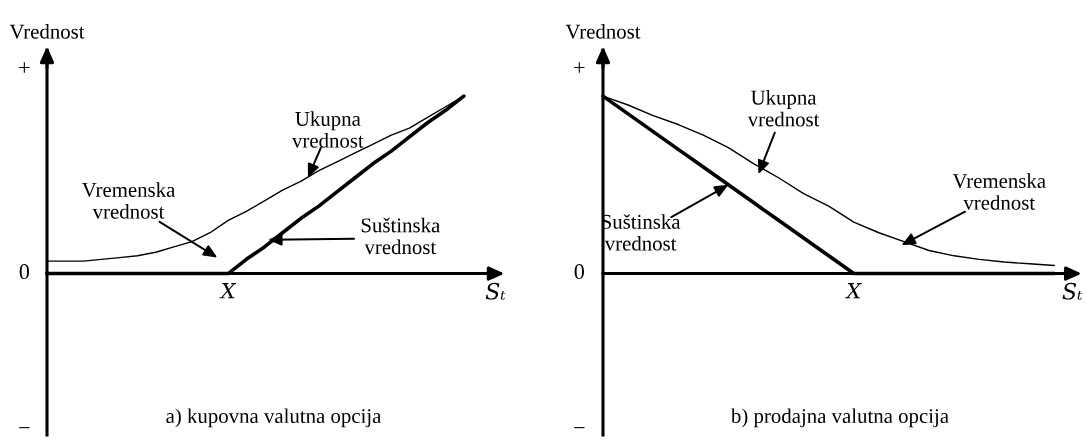  Describe the element at coordinates (274, 418) in the screenshot. I see `text: a) kupovna valutna opcija` at that location.